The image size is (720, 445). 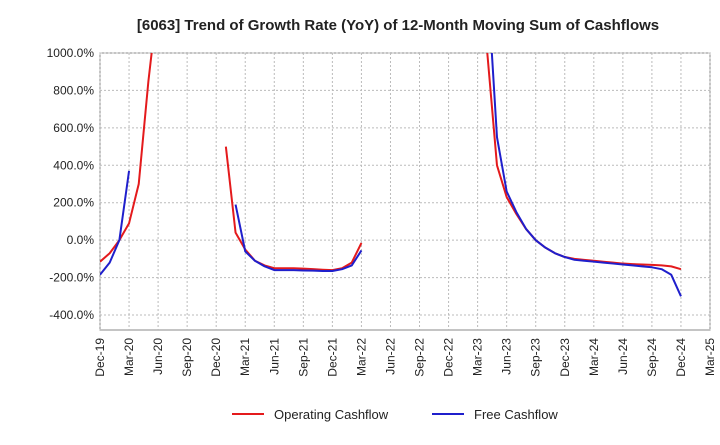 I want to click on x-tick-label: Sep-21, so click(x=303, y=357).